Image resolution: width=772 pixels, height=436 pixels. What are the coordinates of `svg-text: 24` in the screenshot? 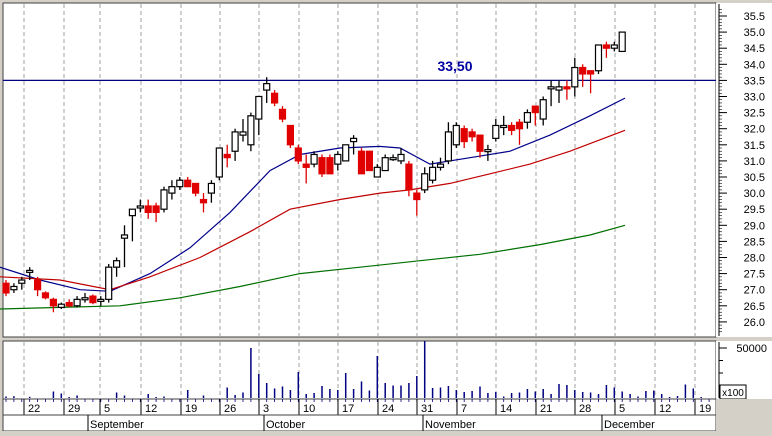 It's located at (388, 409).